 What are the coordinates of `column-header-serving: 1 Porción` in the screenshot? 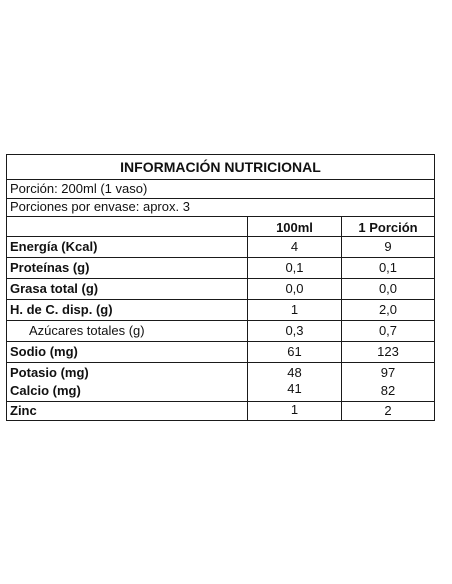 It's located at (388, 227).